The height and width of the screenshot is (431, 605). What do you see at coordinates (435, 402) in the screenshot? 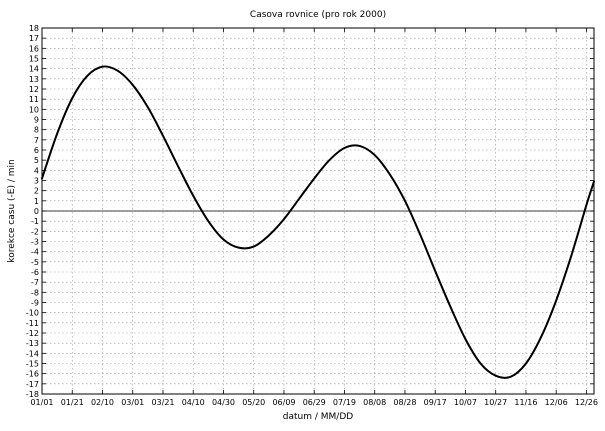
I see `x-tick-label: 09/17` at bounding box center [435, 402].